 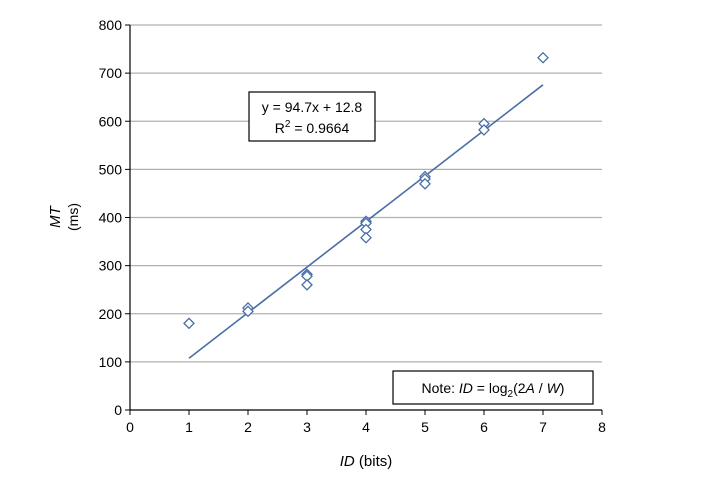 What do you see at coordinates (288, 124) in the screenshot?
I see `r-squared-exponent: 2` at bounding box center [288, 124].